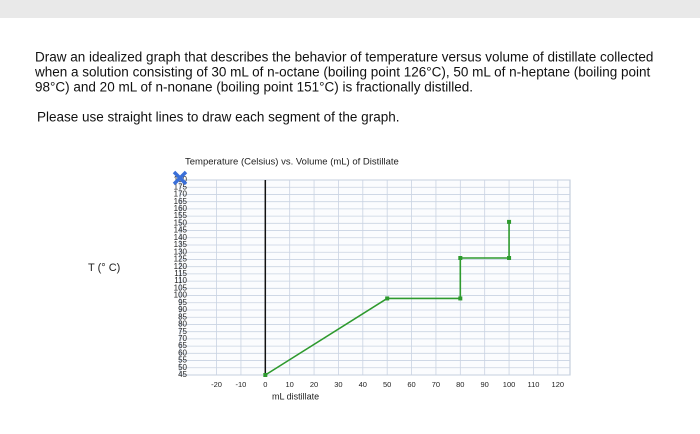  What do you see at coordinates (182, 345) in the screenshot?
I see `y-tick-label: 65` at bounding box center [182, 345].